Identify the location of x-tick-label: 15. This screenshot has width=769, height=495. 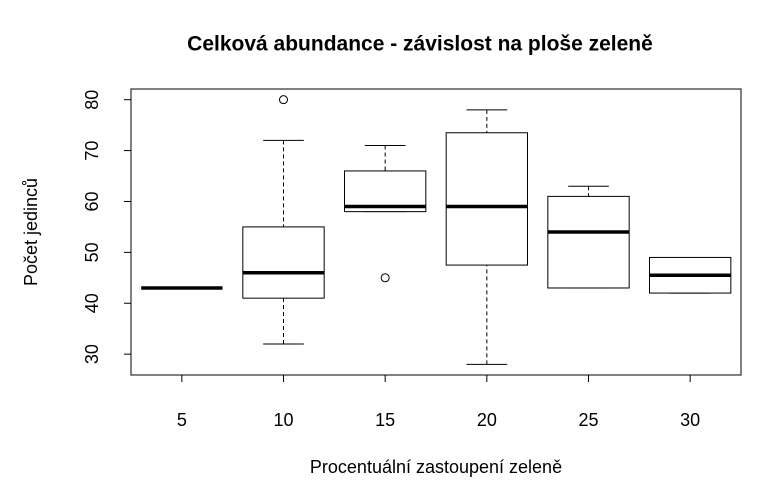
(385, 420).